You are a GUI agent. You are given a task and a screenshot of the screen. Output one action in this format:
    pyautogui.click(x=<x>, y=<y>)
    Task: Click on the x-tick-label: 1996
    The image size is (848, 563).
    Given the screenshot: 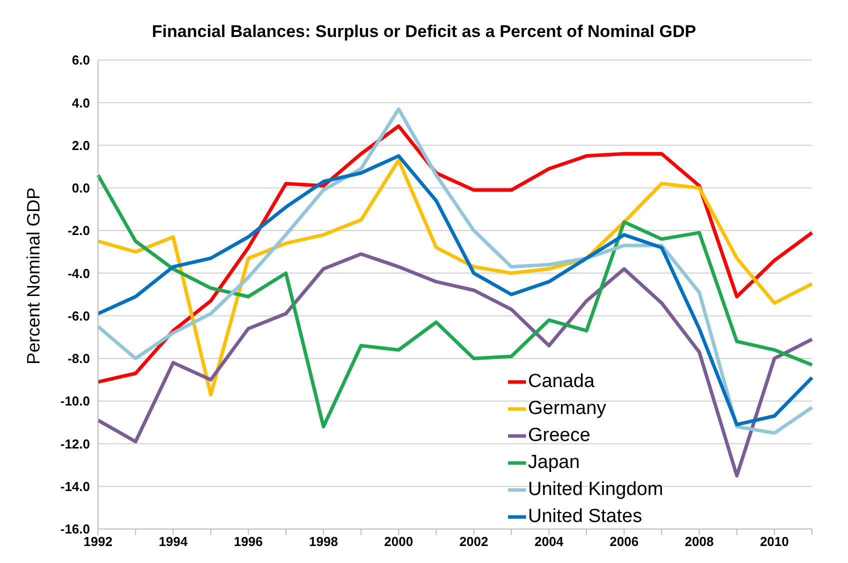 What is the action you would take?
    pyautogui.click(x=248, y=542)
    